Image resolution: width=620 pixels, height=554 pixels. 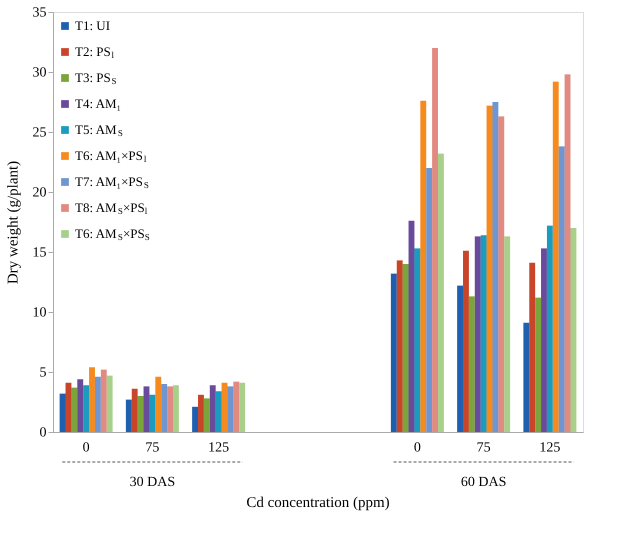 I want to click on y-tick-label: 15, so click(x=39, y=253).